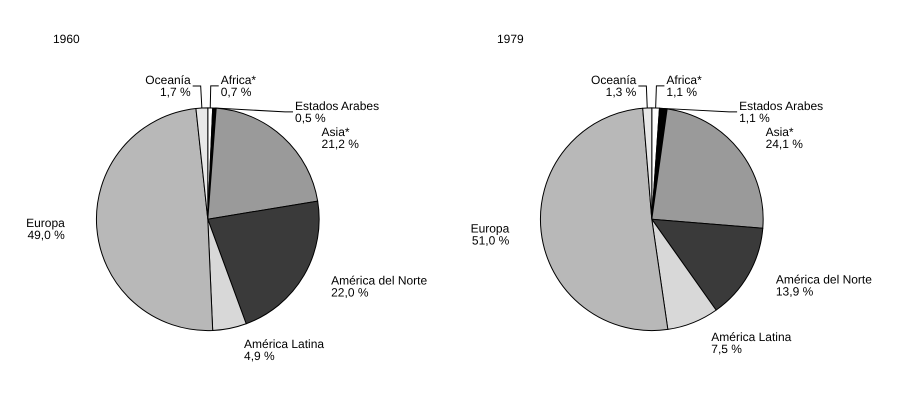 The height and width of the screenshot is (400, 905). I want to click on data-label: 1,7 %, so click(176, 92).